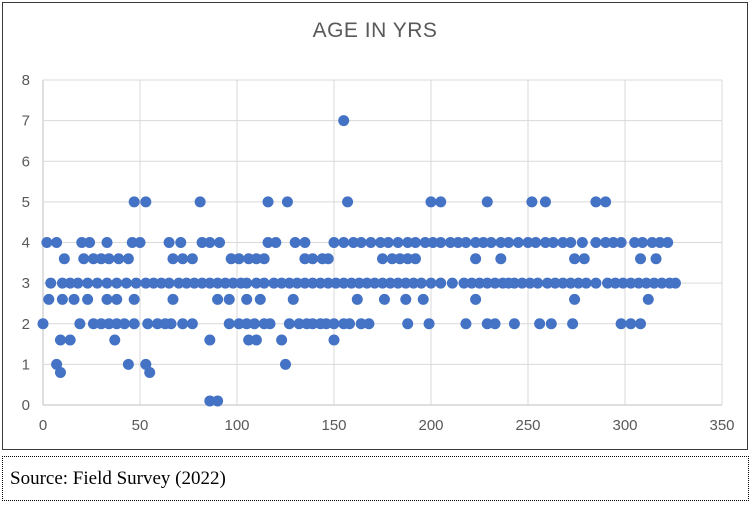  I want to click on x-tick-label: 150, so click(333, 425).